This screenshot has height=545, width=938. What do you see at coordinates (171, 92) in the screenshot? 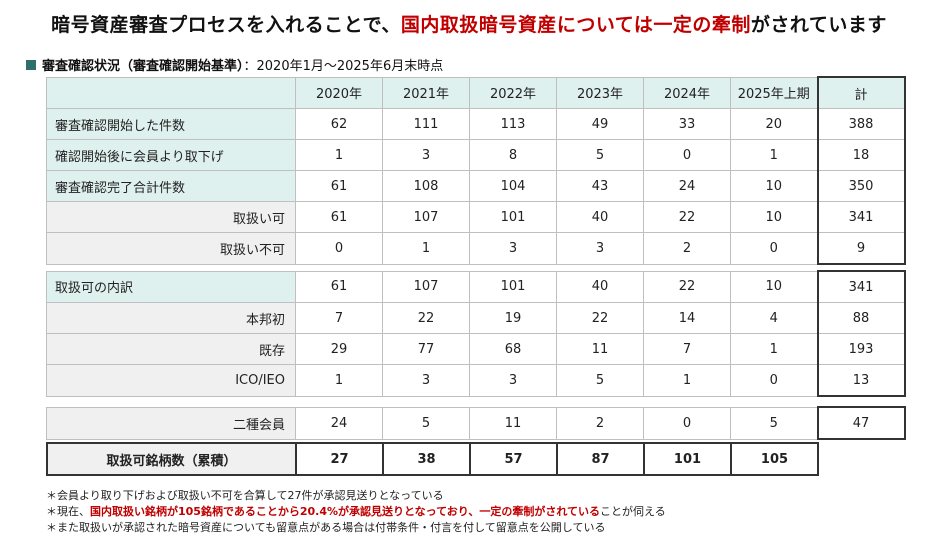
I see `header-cell` at bounding box center [171, 92].